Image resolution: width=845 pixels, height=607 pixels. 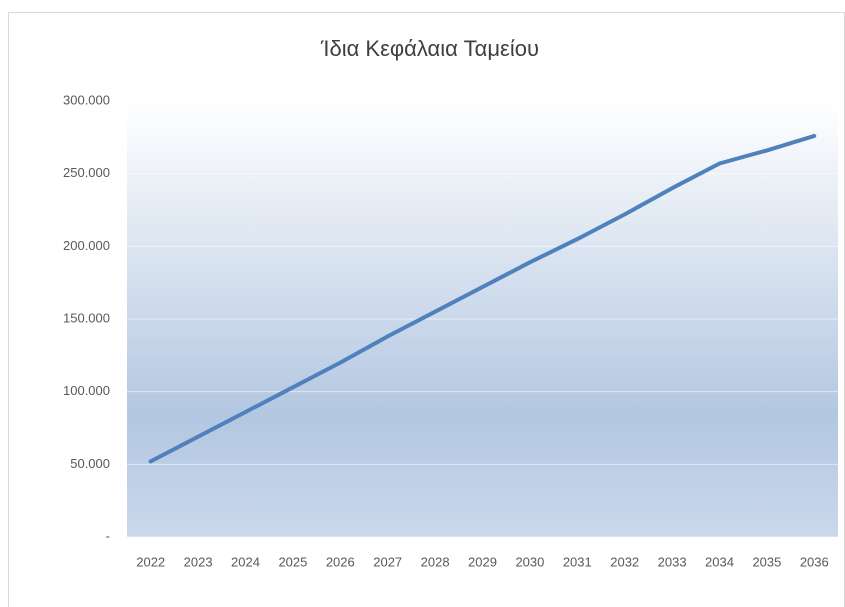 What do you see at coordinates (672, 561) in the screenshot?
I see `x-tick-label: 2033` at bounding box center [672, 561].